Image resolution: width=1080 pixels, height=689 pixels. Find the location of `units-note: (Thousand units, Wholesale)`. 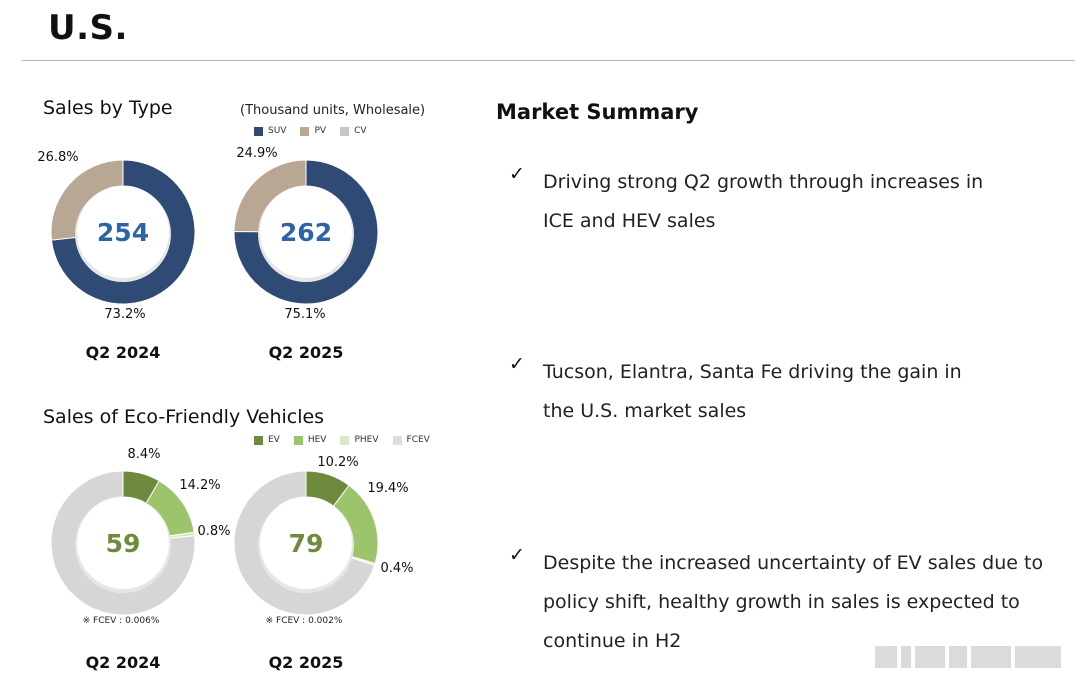

units-note: (Thousand units, Wholesale) is located at coordinates (333, 110).